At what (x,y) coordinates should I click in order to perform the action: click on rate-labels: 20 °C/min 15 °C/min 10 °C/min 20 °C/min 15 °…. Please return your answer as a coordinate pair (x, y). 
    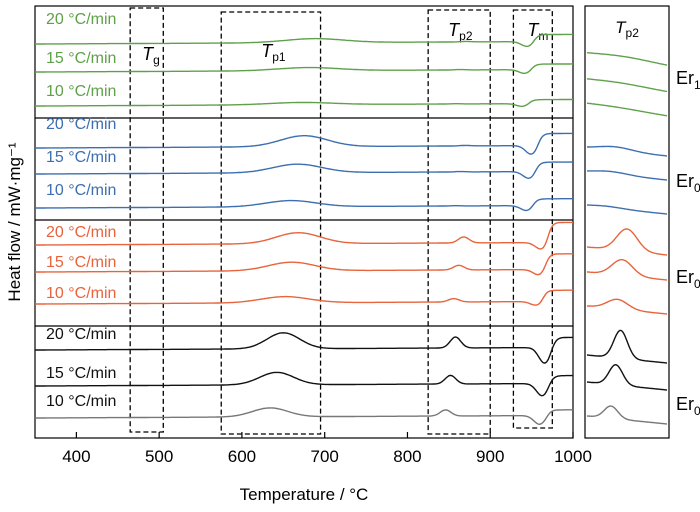
    Looking at the image, I should click on (81, 210).